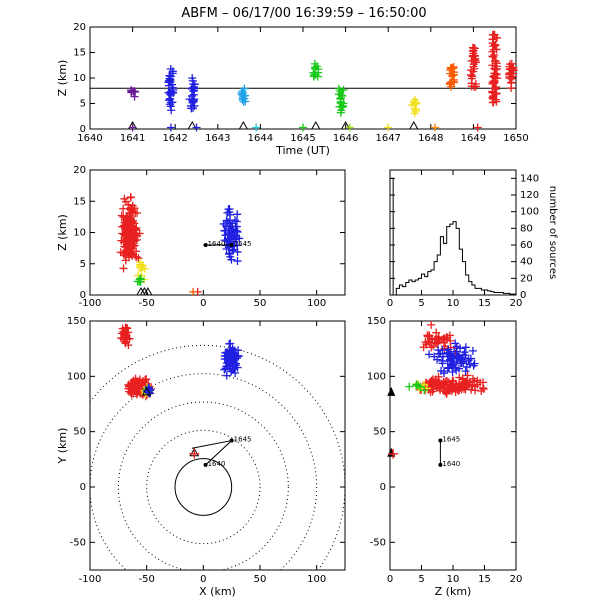  What do you see at coordinates (302, 150) in the screenshot?
I see `x-axis-label: Time (UT)` at bounding box center [302, 150].